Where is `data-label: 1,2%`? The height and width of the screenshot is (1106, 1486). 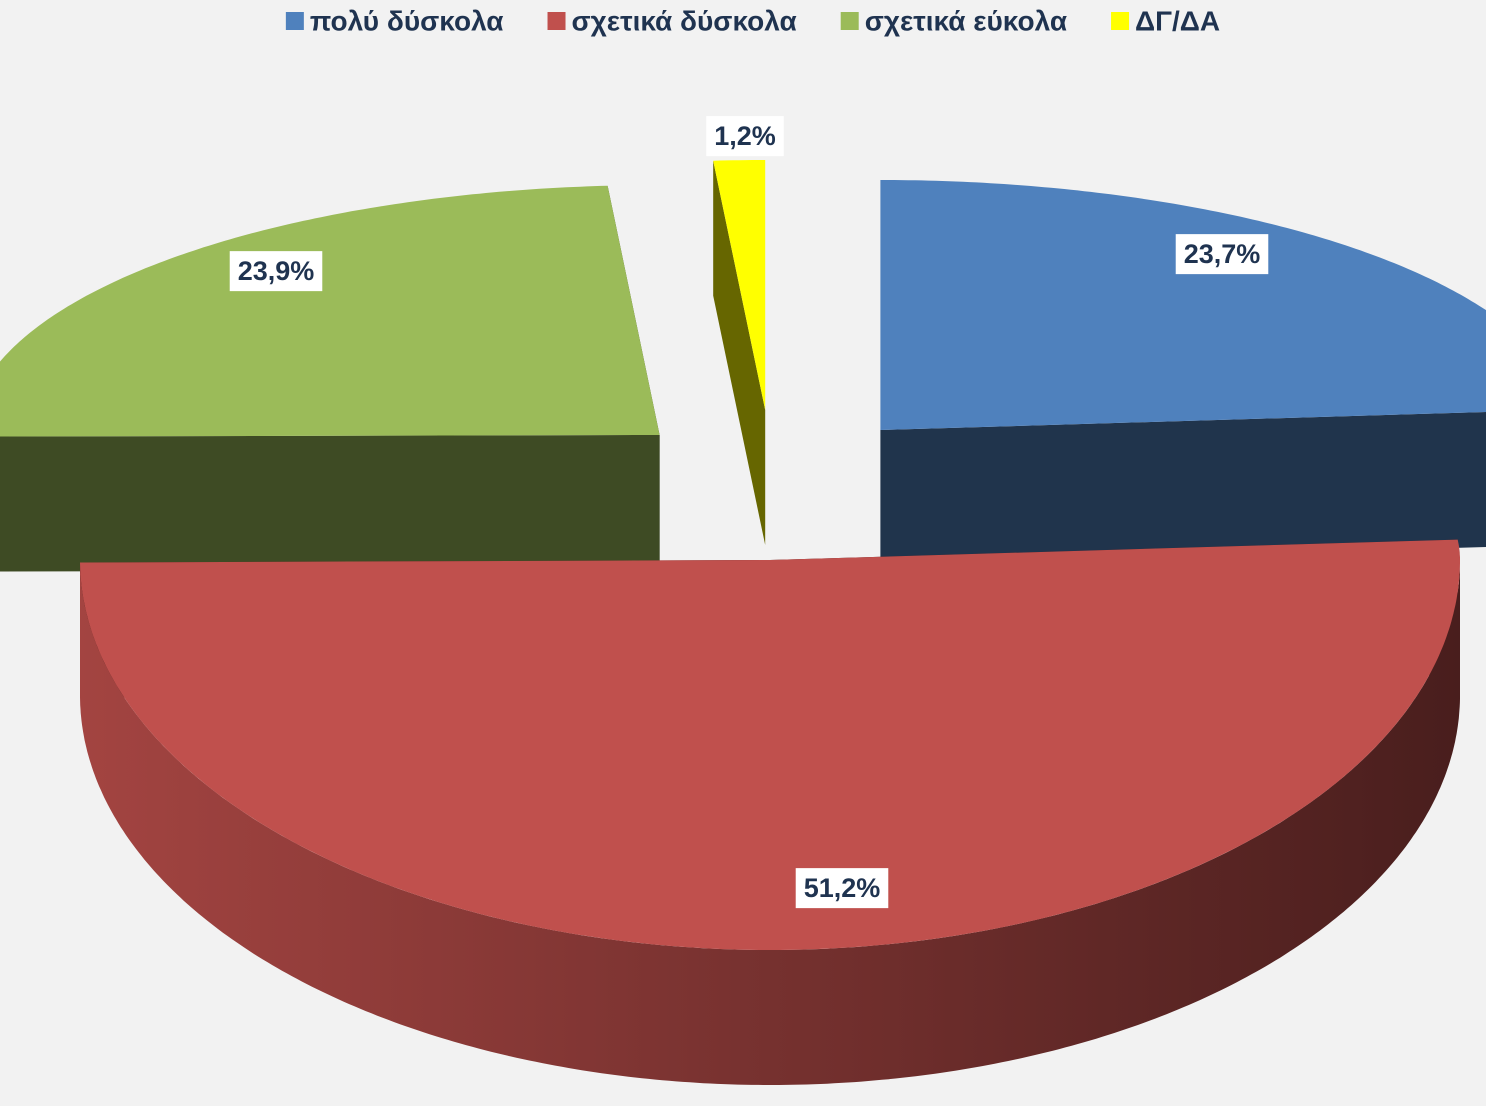 data-label: 1,2% is located at coordinates (745, 136).